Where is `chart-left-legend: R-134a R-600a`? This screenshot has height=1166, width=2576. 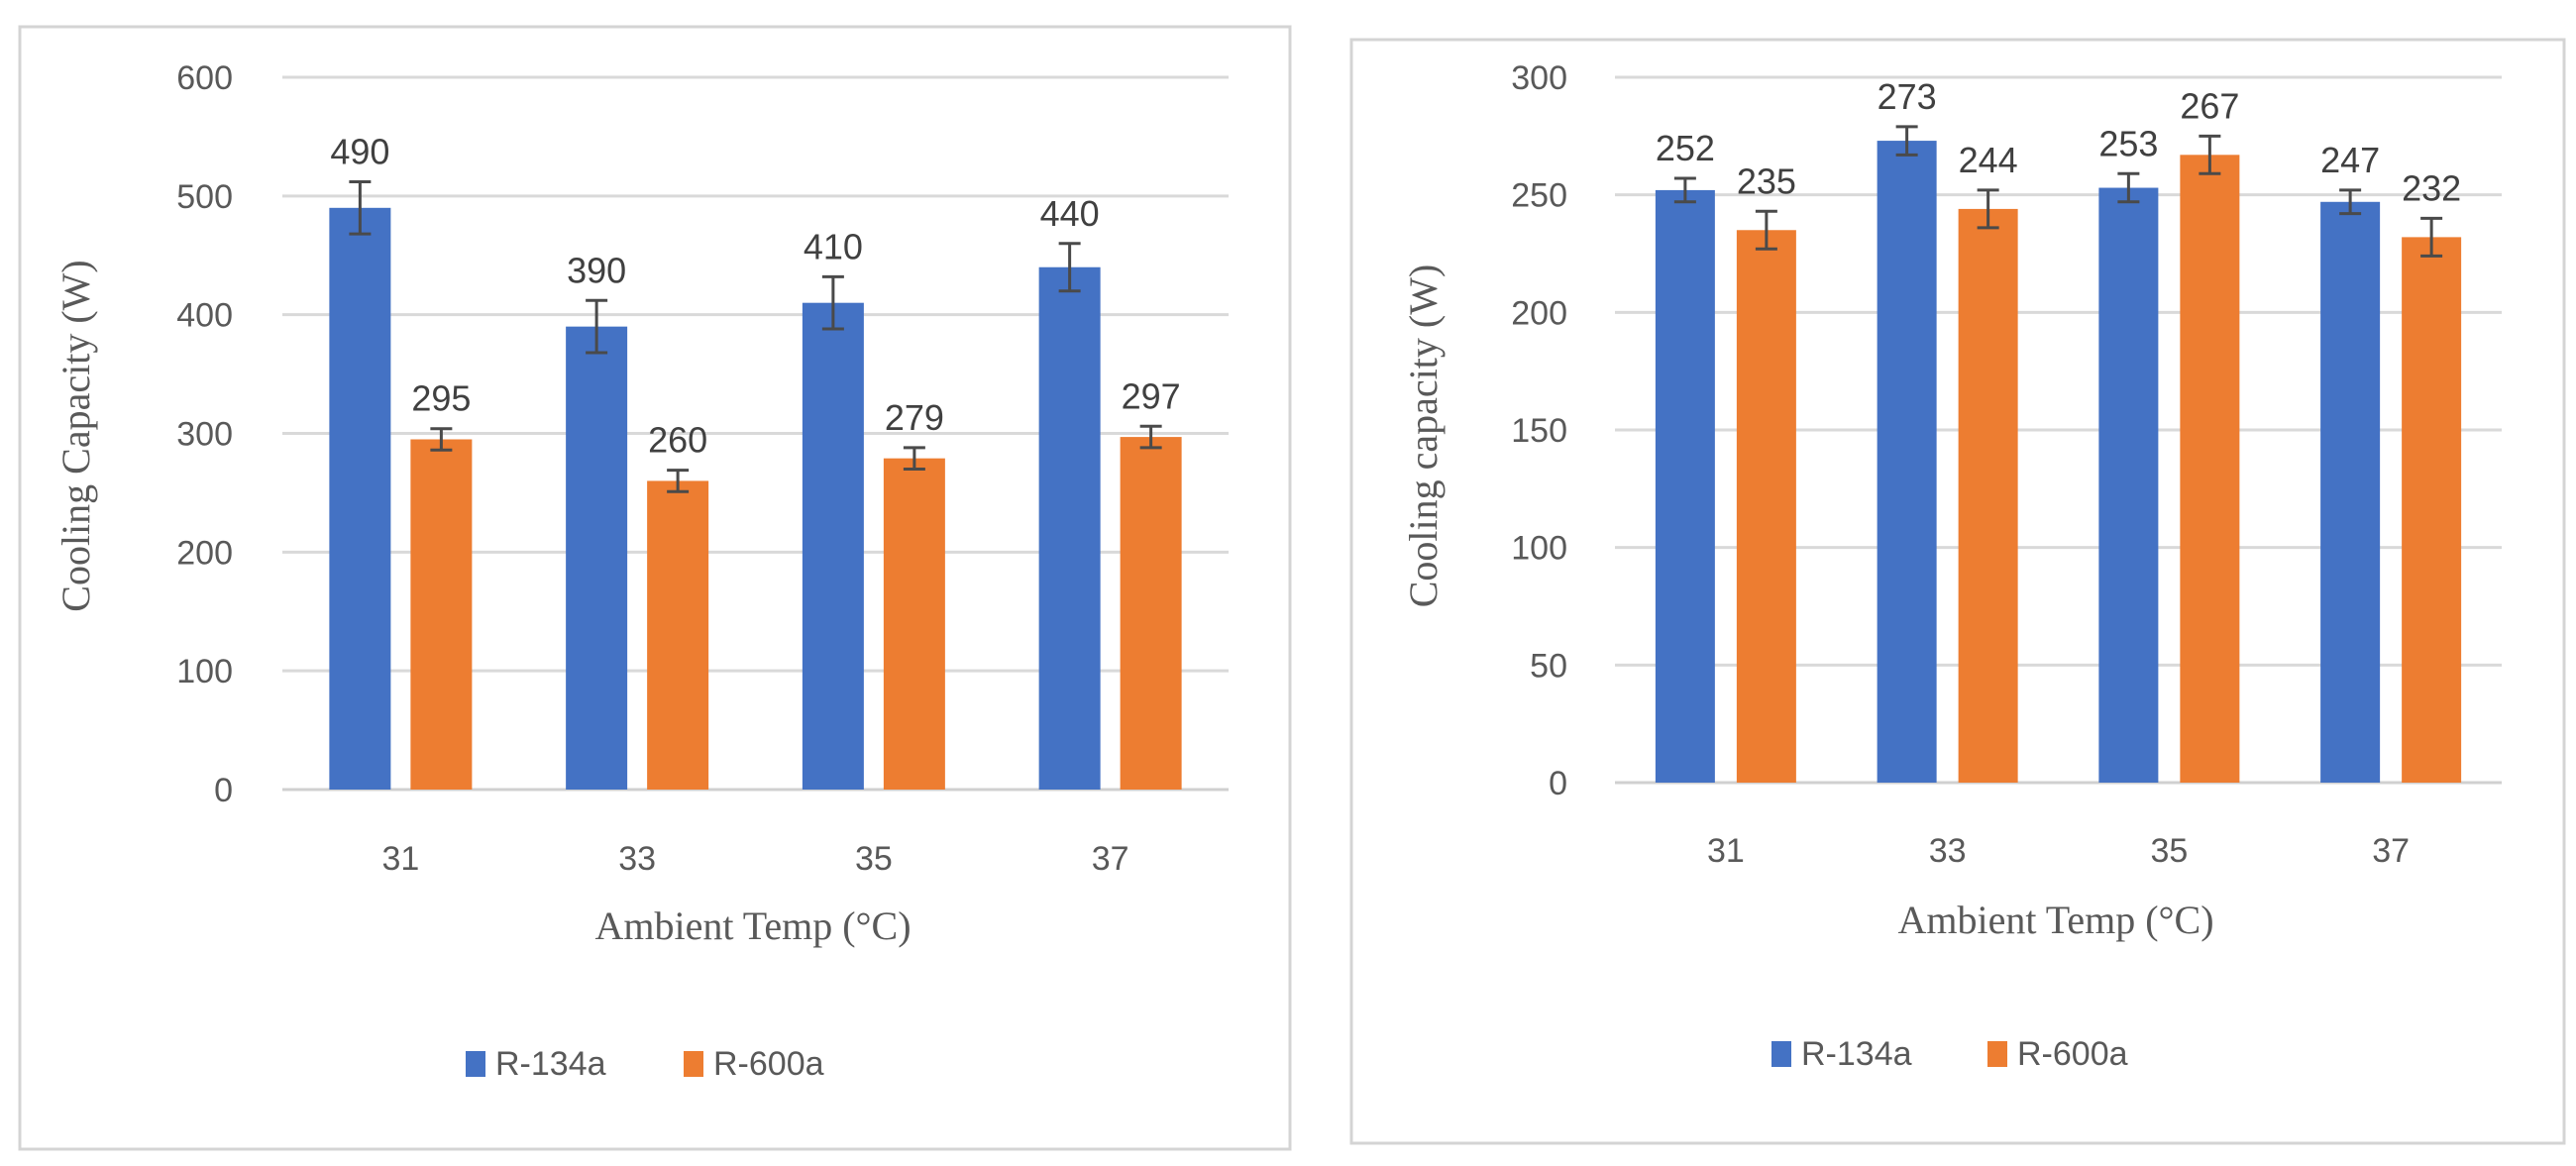 chart-left-legend: R-134a R-600a is located at coordinates (645, 1064).